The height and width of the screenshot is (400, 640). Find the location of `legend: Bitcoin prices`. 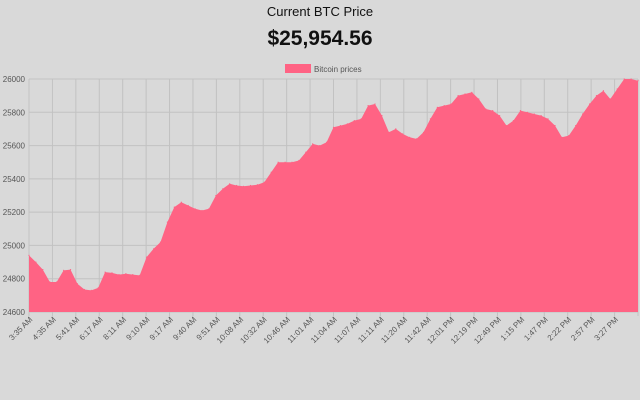

legend: Bitcoin prices is located at coordinates (323, 69).